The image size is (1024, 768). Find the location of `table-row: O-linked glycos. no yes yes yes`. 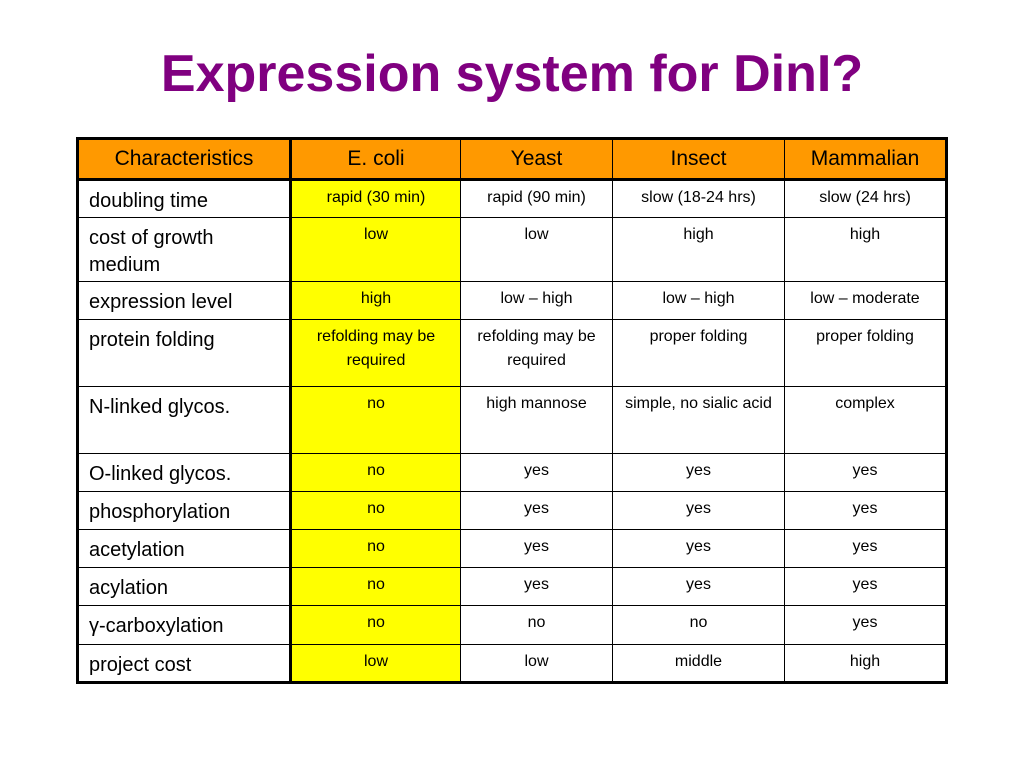

table-row: O-linked glycos. no yes yes yes is located at coordinates (512, 472).